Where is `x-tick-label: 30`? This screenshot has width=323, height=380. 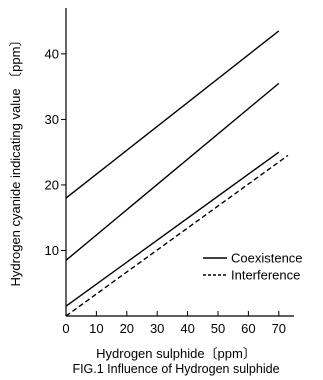
x-tick-label: 30 is located at coordinates (157, 328).